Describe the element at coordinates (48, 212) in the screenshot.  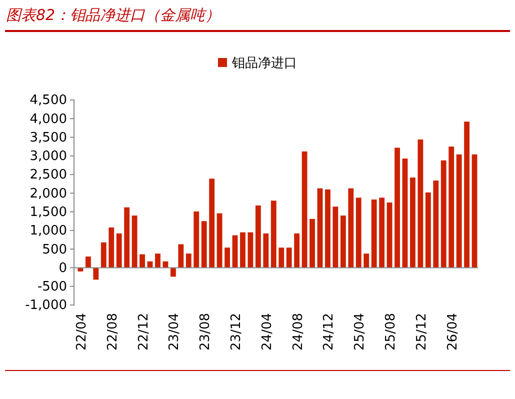
I see `y-tick-label: 1,500` at that location.